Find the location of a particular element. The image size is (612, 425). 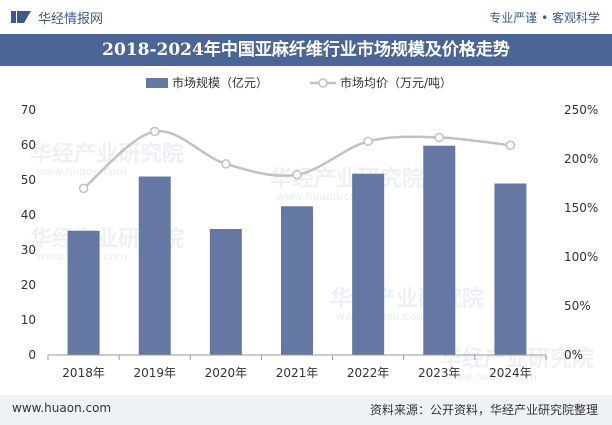

y-left-tick-label: 20 is located at coordinates (28, 285).